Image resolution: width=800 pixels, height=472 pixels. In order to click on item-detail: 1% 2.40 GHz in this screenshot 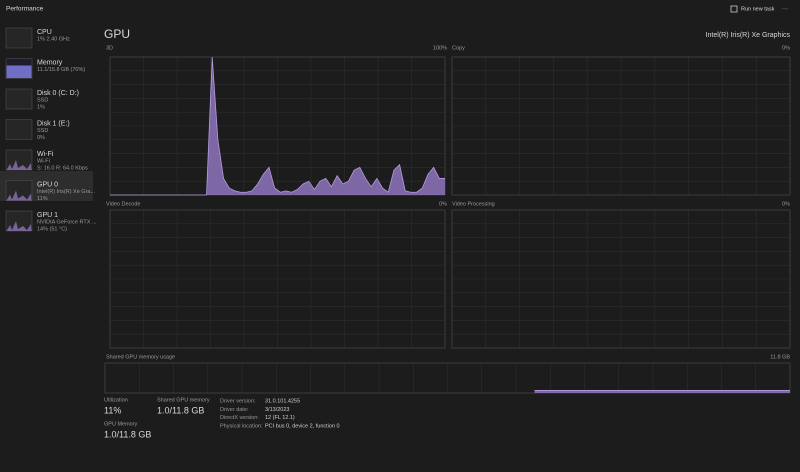, I will do `click(53, 39)`.